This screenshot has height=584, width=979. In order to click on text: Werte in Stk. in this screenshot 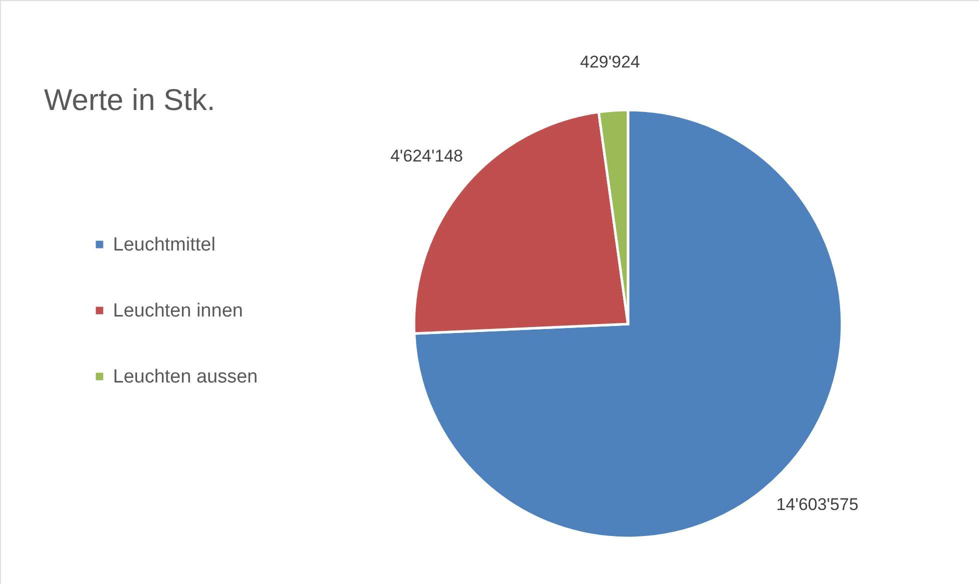, I will do `click(130, 100)`.